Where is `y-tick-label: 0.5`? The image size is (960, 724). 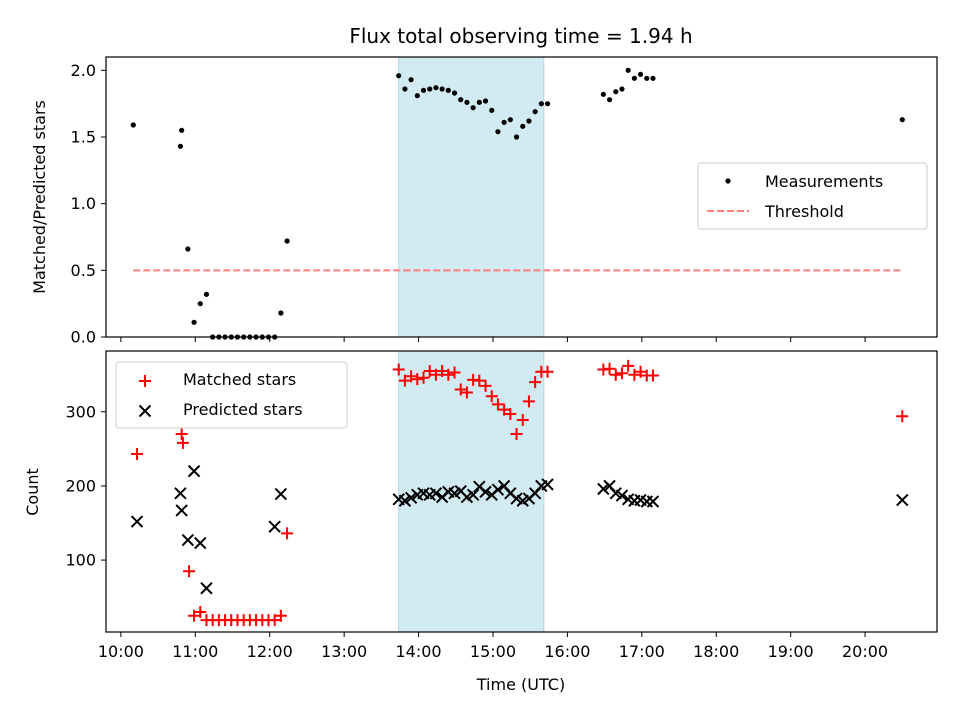 y-tick-label: 0.5 is located at coordinates (83, 270).